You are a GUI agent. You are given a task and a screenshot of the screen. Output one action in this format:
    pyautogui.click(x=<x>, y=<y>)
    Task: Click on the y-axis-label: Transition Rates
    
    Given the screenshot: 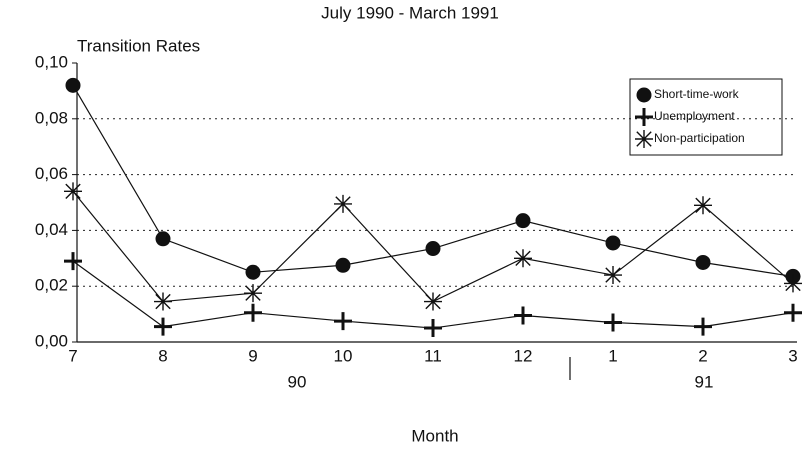 What is the action you would take?
    pyautogui.click(x=138, y=45)
    